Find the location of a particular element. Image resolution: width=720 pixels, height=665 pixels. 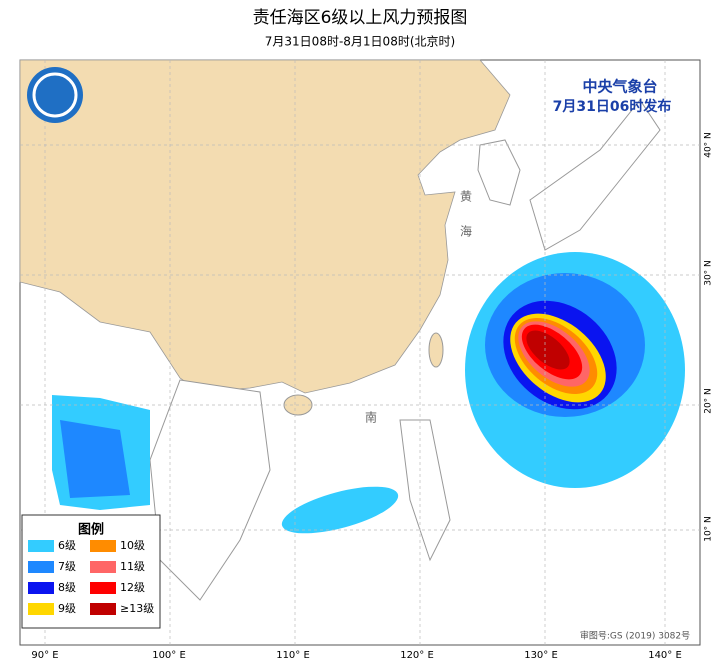

longitude-label: 110° E is located at coordinates (293, 655).